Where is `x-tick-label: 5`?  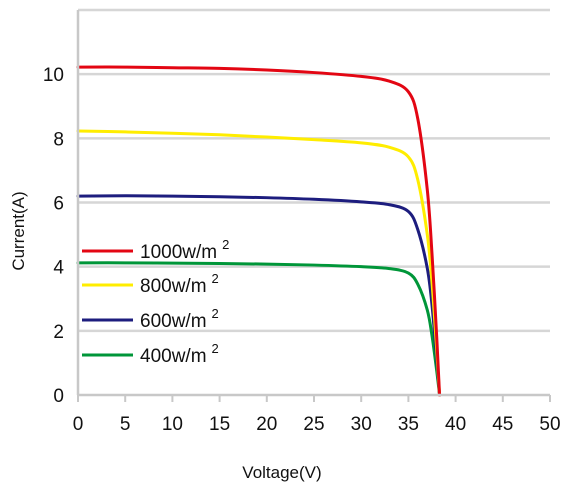
x-tick-label: 5 is located at coordinates (125, 424).